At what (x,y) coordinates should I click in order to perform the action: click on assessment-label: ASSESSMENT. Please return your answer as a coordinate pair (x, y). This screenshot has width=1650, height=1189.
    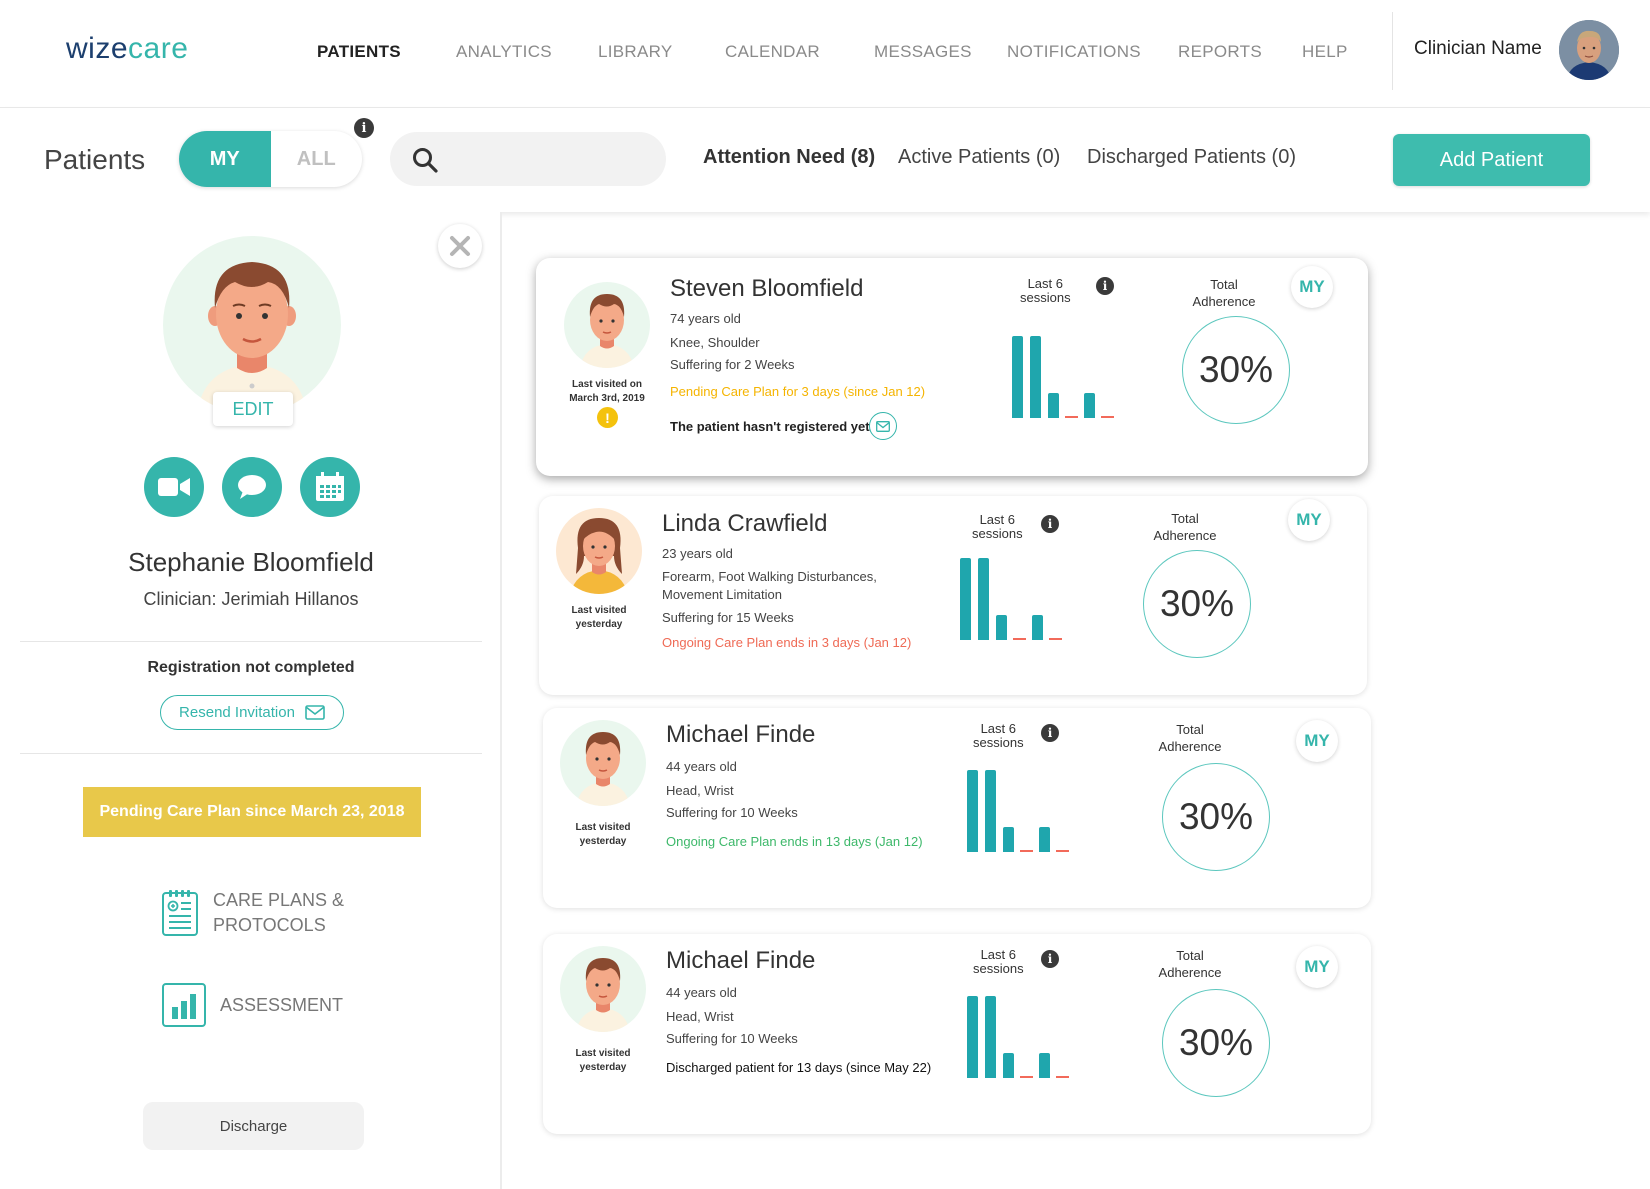
    Looking at the image, I should click on (282, 1004).